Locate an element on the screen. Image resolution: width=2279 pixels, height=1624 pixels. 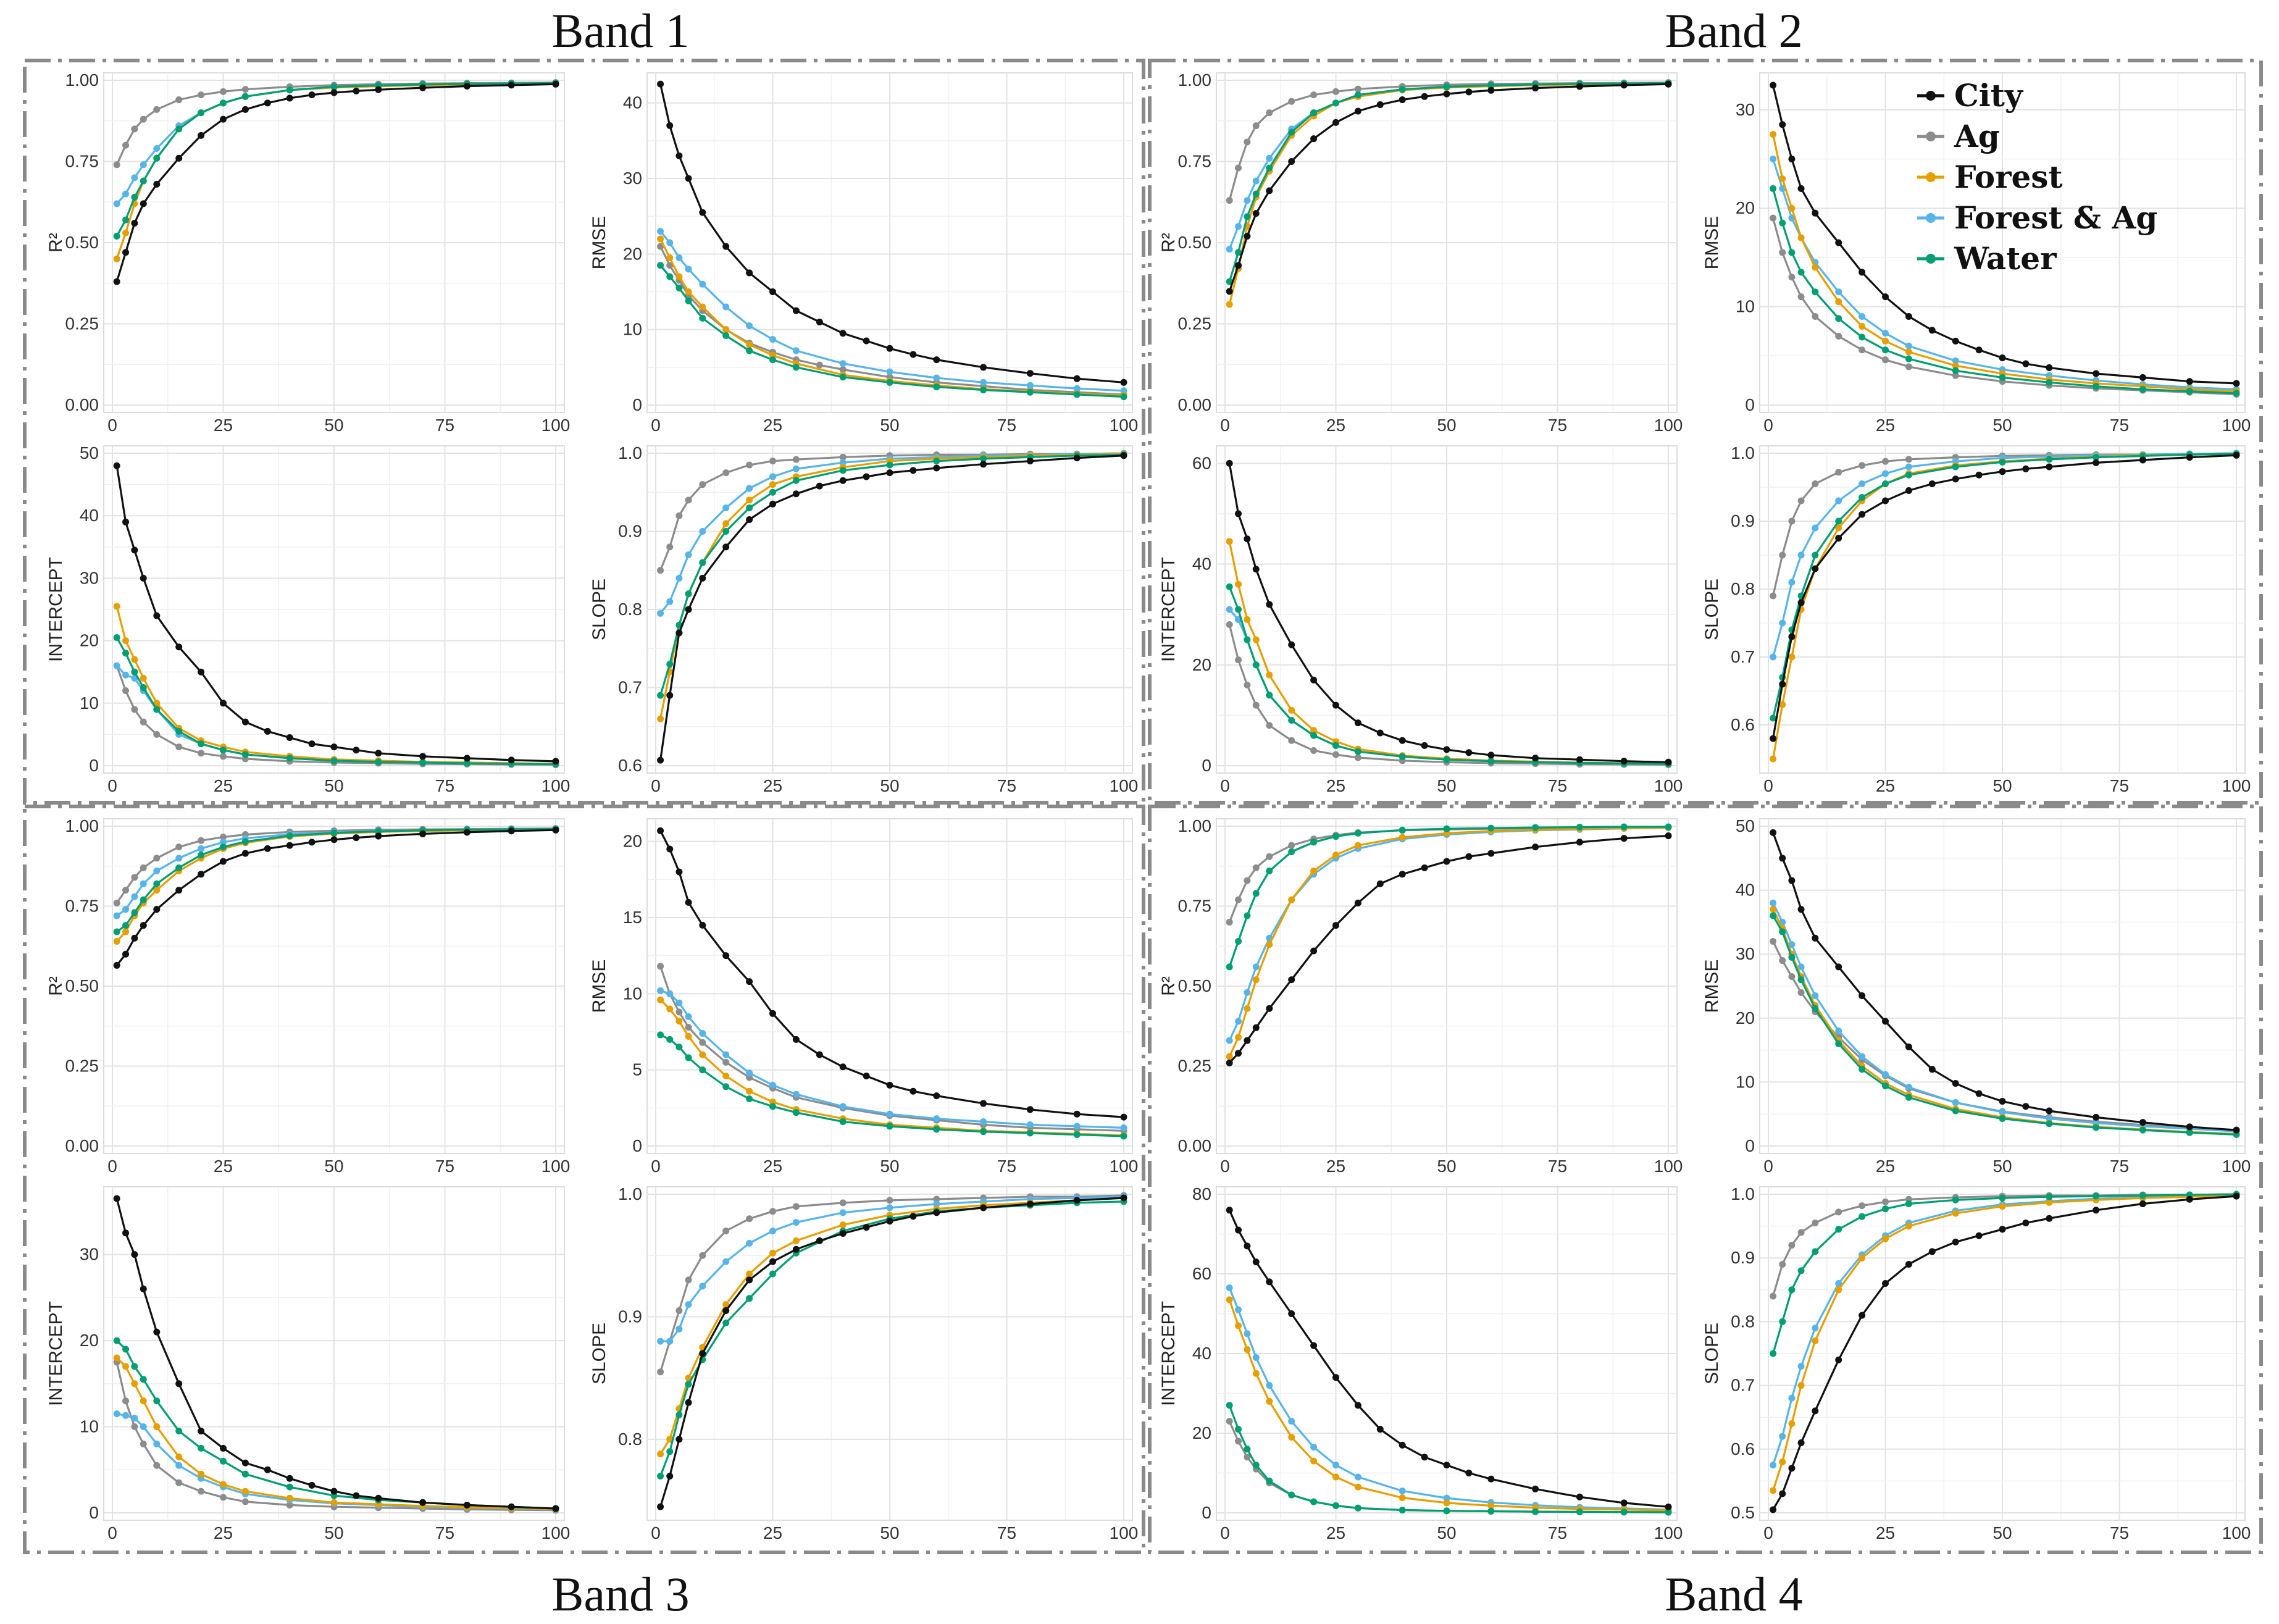
x-tick-label: 100 is located at coordinates (1124, 1166).